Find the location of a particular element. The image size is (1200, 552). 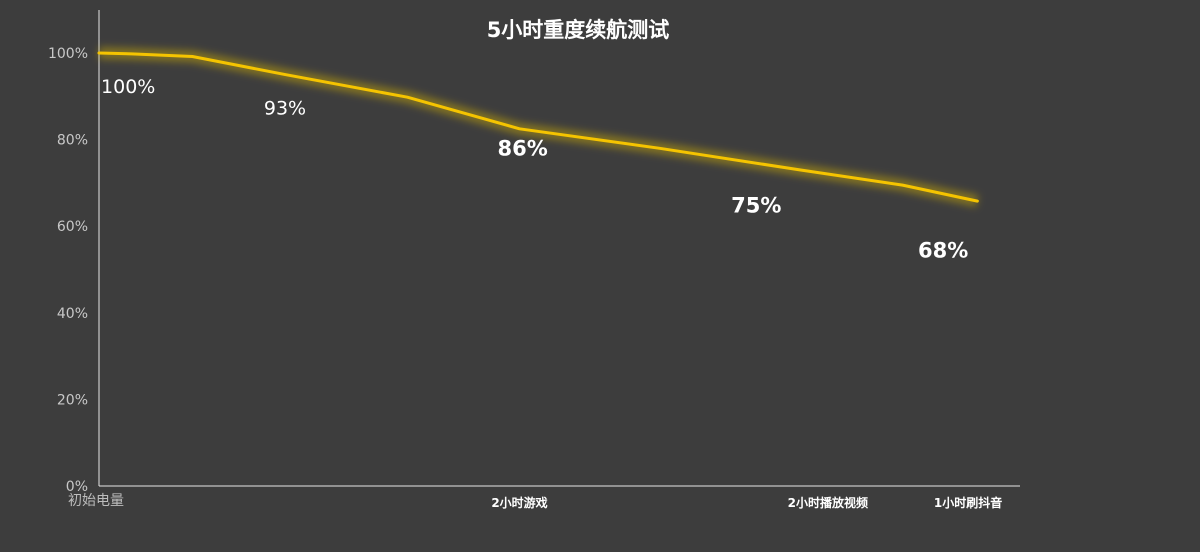

chart-title: 5小时重度续航测试 is located at coordinates (578, 30).